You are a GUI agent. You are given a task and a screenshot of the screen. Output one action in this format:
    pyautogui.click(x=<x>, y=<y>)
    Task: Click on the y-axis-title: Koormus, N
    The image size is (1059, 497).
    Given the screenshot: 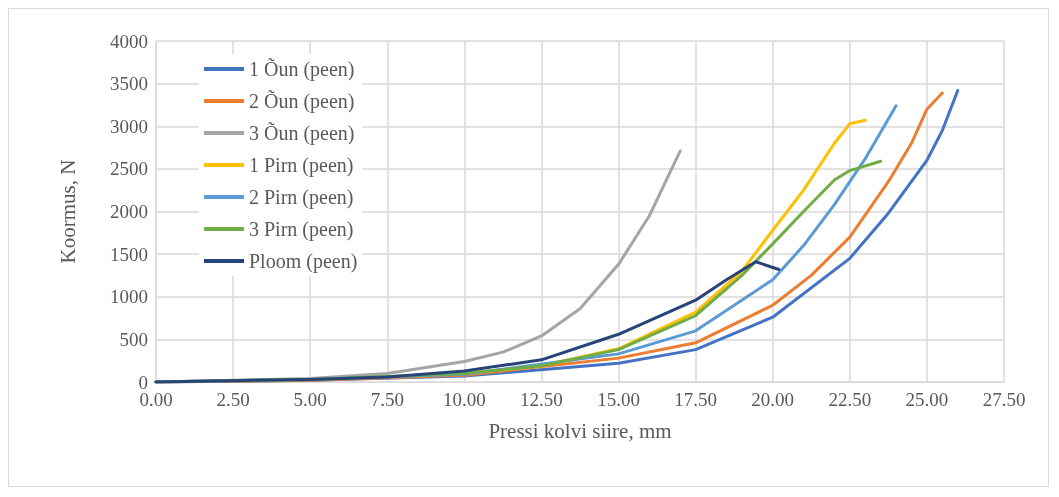 What is the action you would take?
    pyautogui.click(x=67, y=211)
    